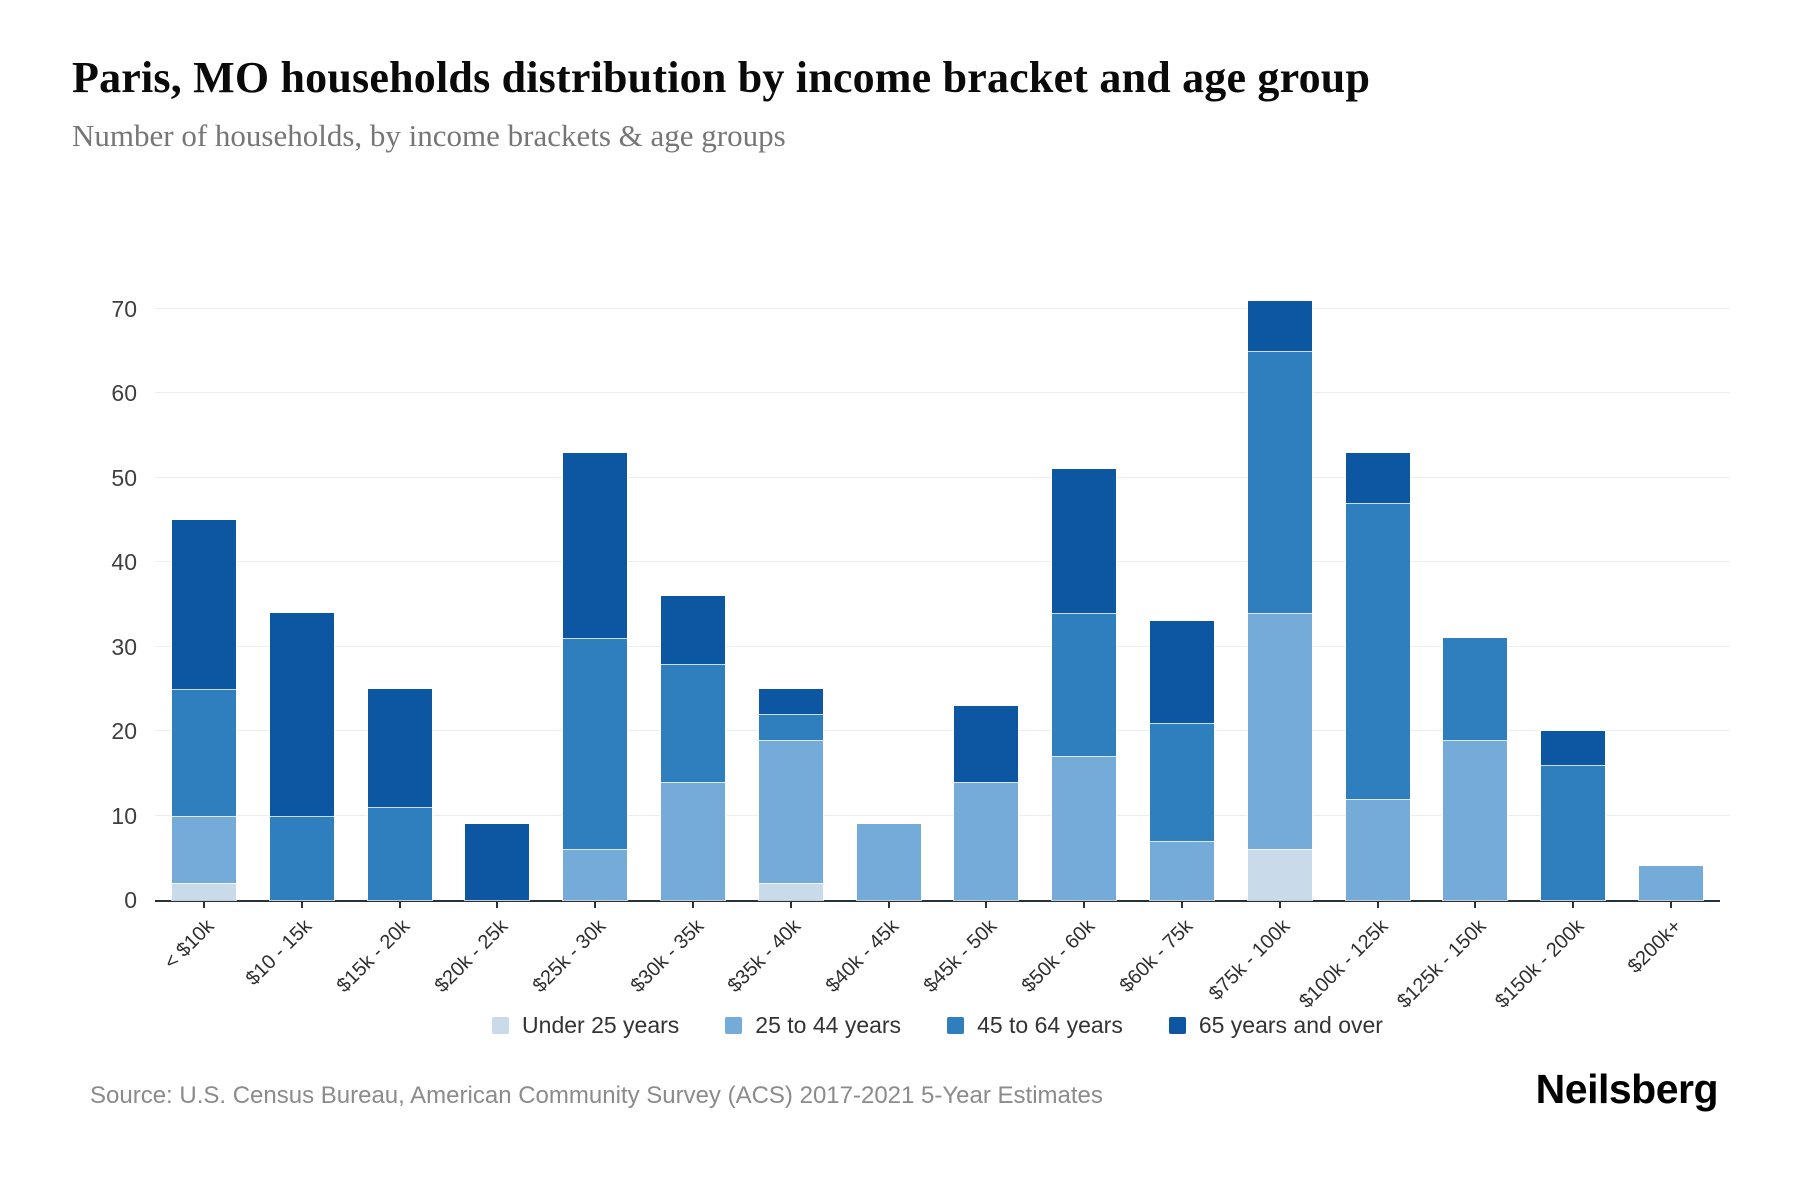 This screenshot has width=1800, height=1200. I want to click on legend-item: 25 to 44 years, so click(813, 1025).